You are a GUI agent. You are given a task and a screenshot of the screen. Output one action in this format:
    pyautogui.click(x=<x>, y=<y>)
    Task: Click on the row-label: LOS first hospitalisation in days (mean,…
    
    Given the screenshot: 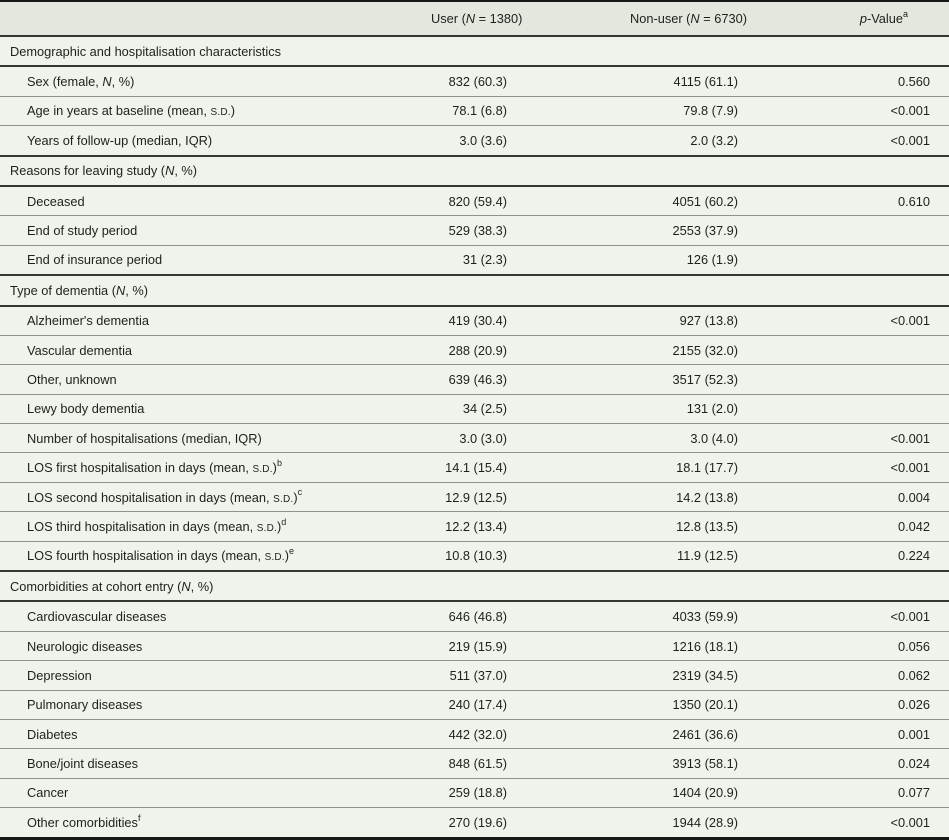 What is the action you would take?
    pyautogui.click(x=215, y=467)
    